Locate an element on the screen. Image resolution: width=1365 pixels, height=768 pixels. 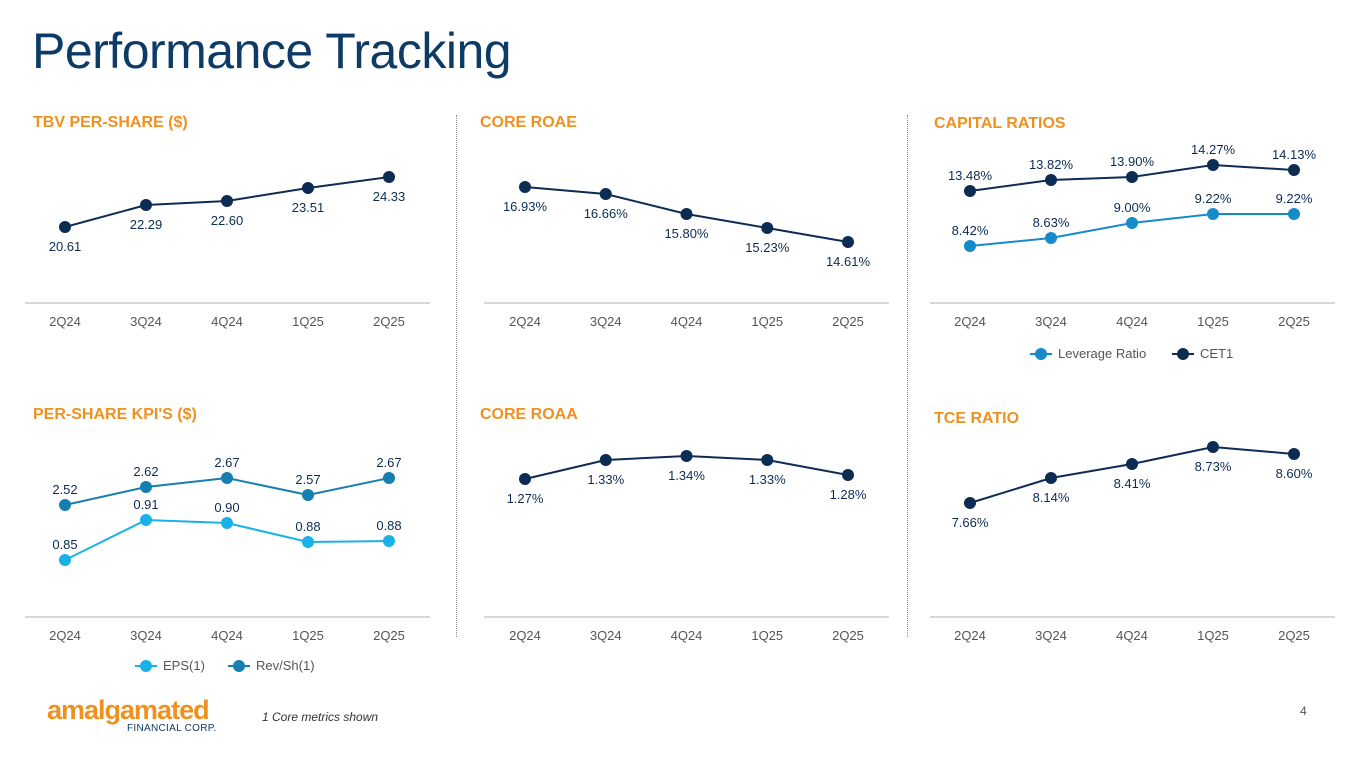
page-number: 4 is located at coordinates (1303, 711).